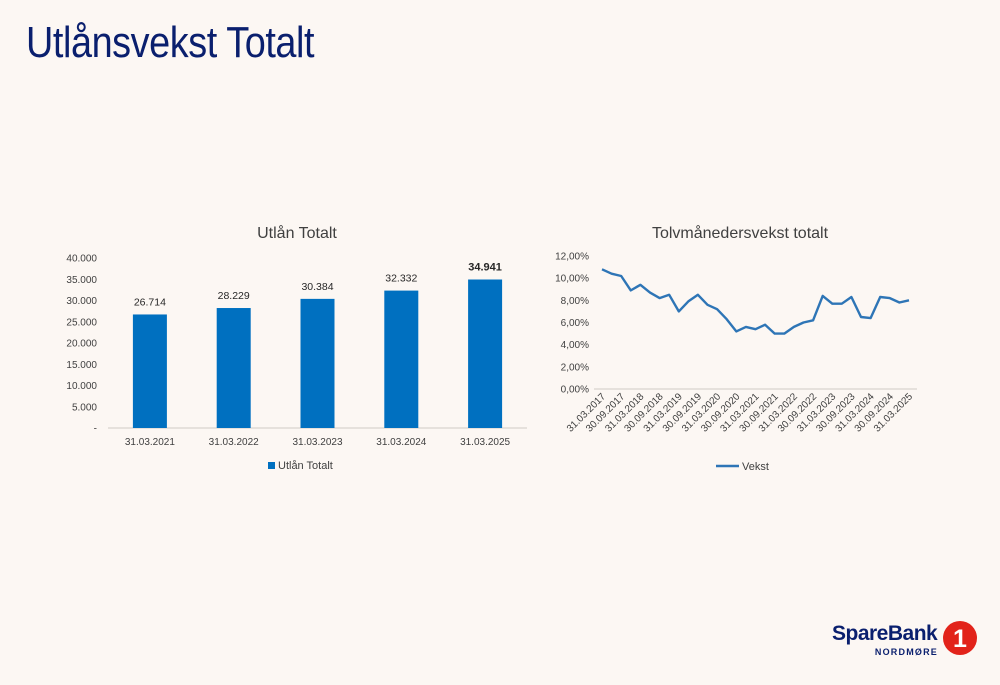 This screenshot has height=685, width=1000. I want to click on line-y-tick-label: 12,00%, so click(572, 257).